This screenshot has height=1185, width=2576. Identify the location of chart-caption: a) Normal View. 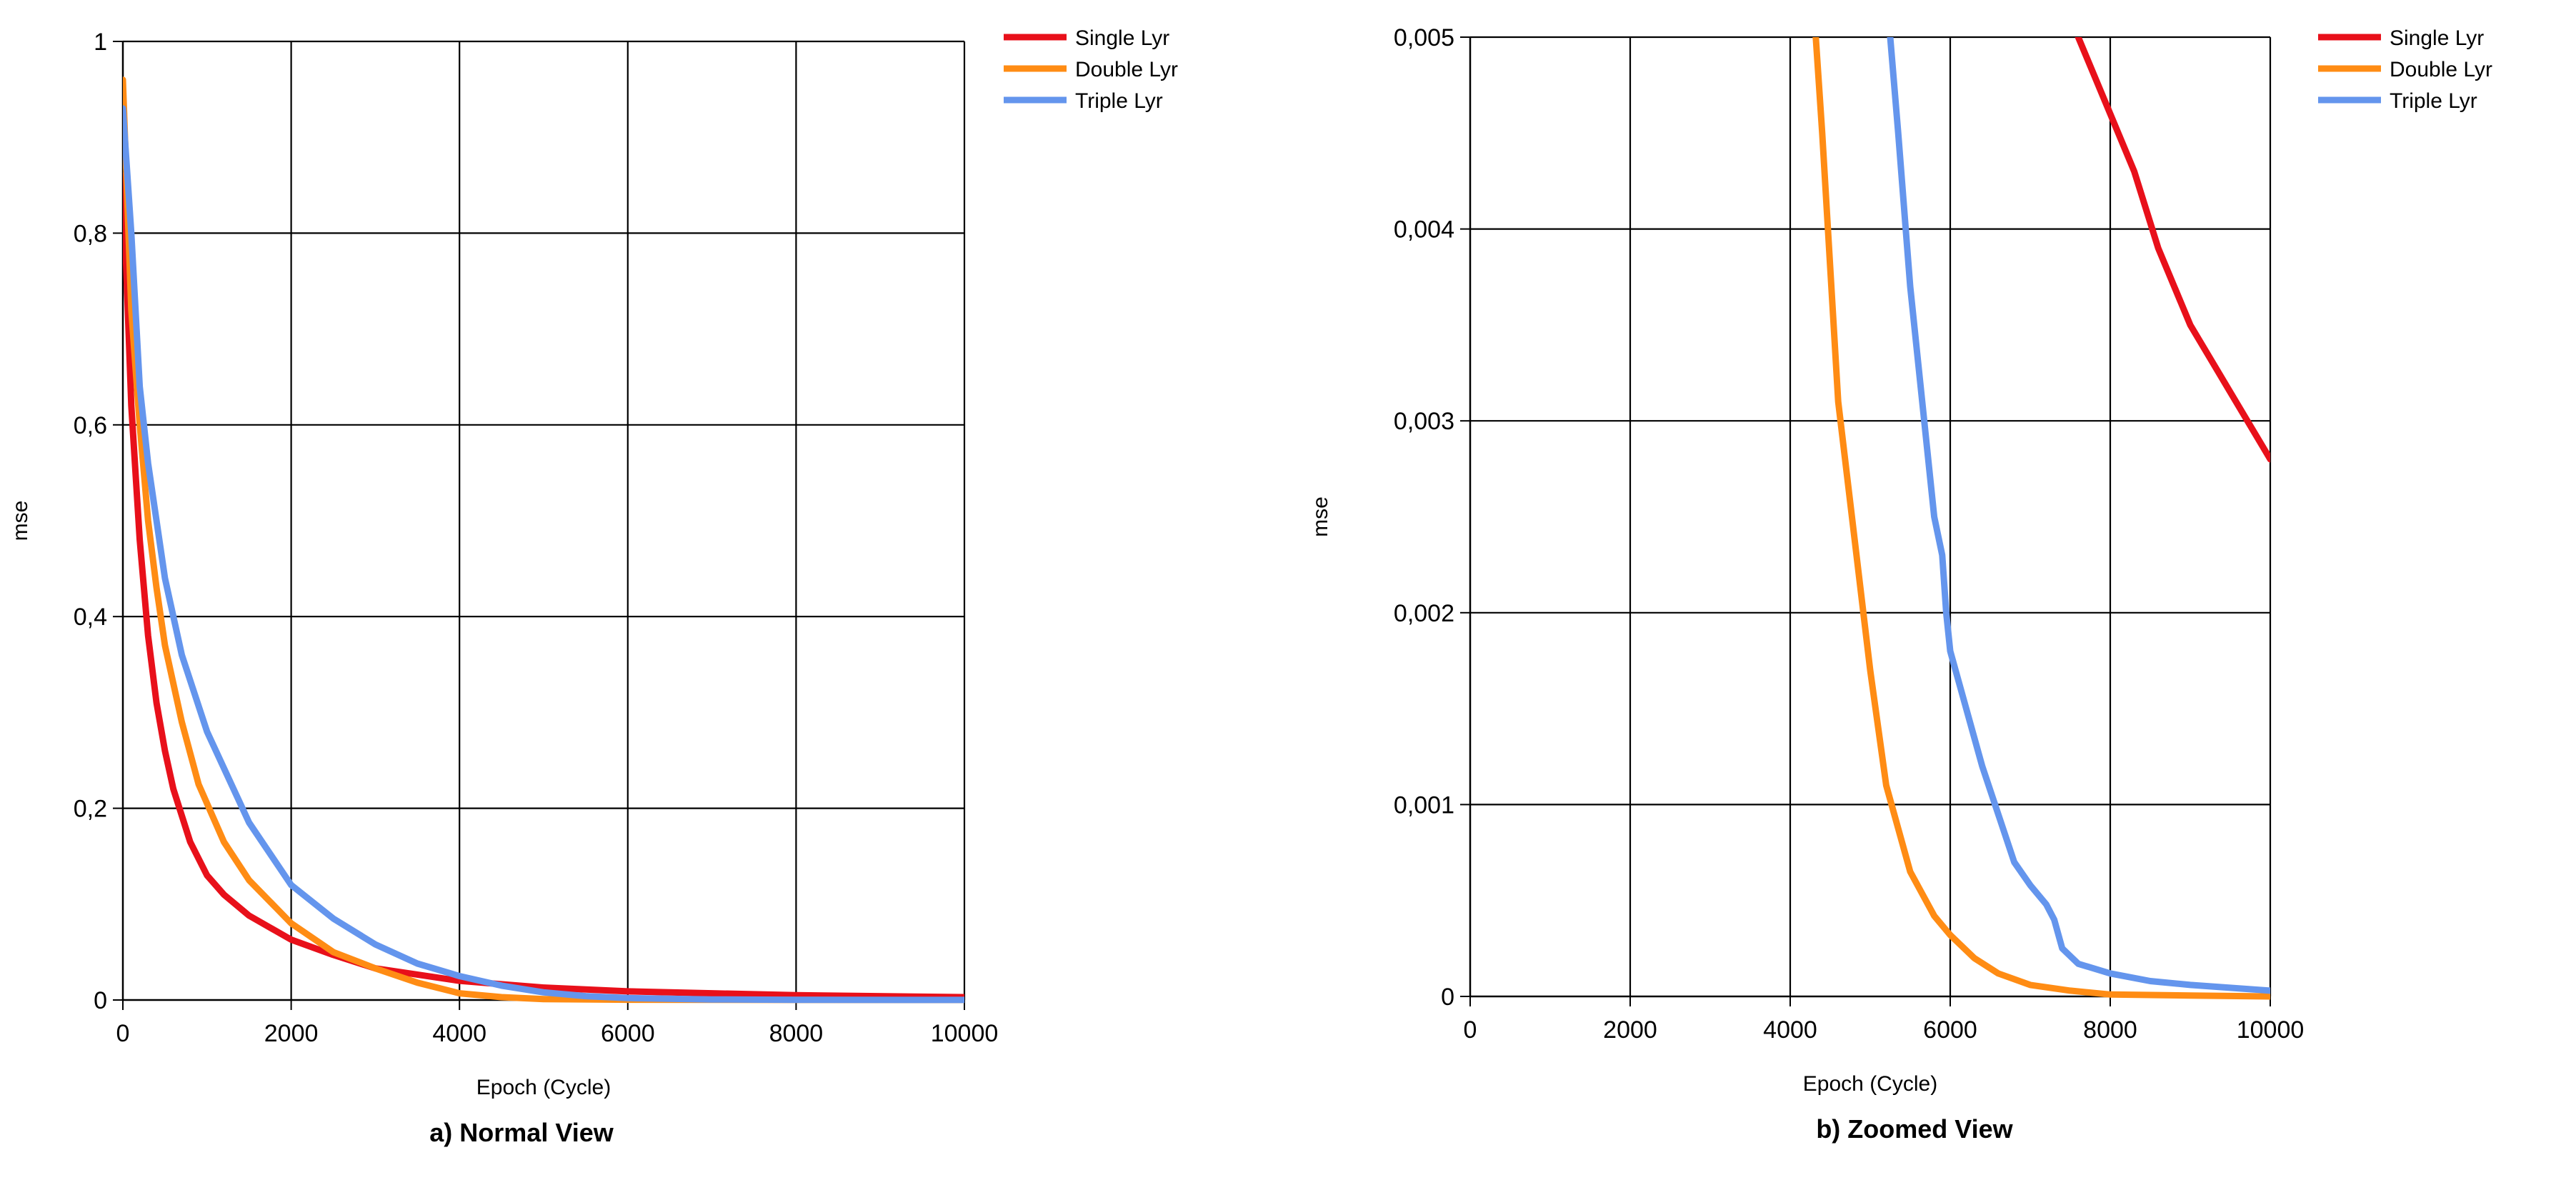
(522, 1132).